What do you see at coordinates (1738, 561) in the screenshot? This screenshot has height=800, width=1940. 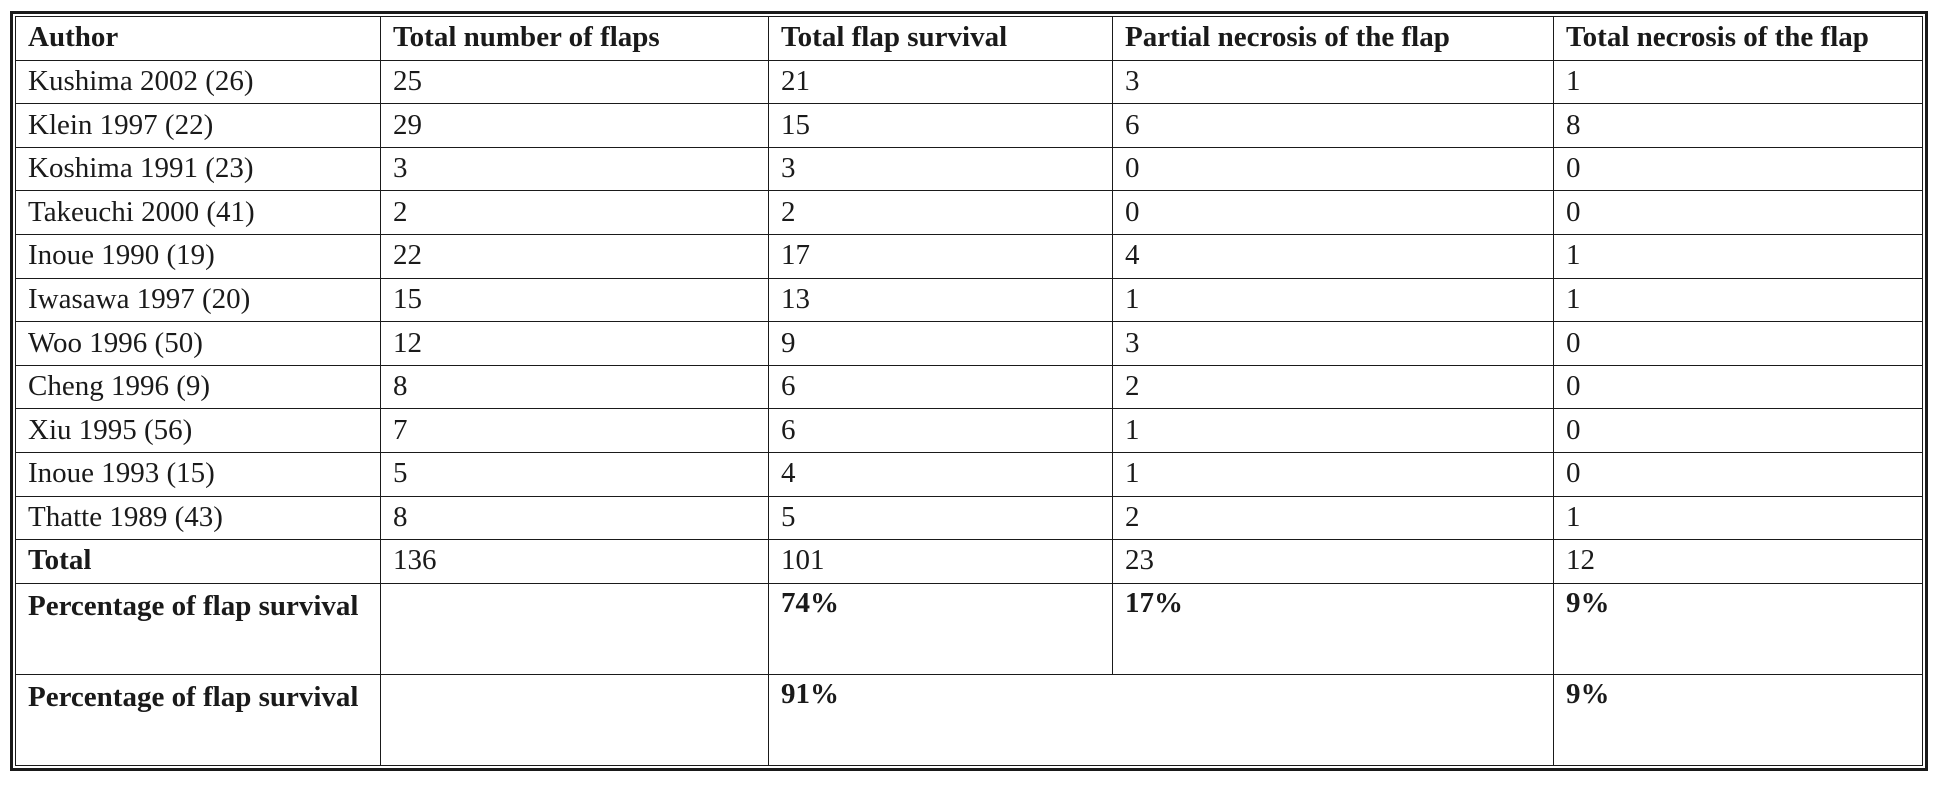 I see `total-necrosis-value: 12` at bounding box center [1738, 561].